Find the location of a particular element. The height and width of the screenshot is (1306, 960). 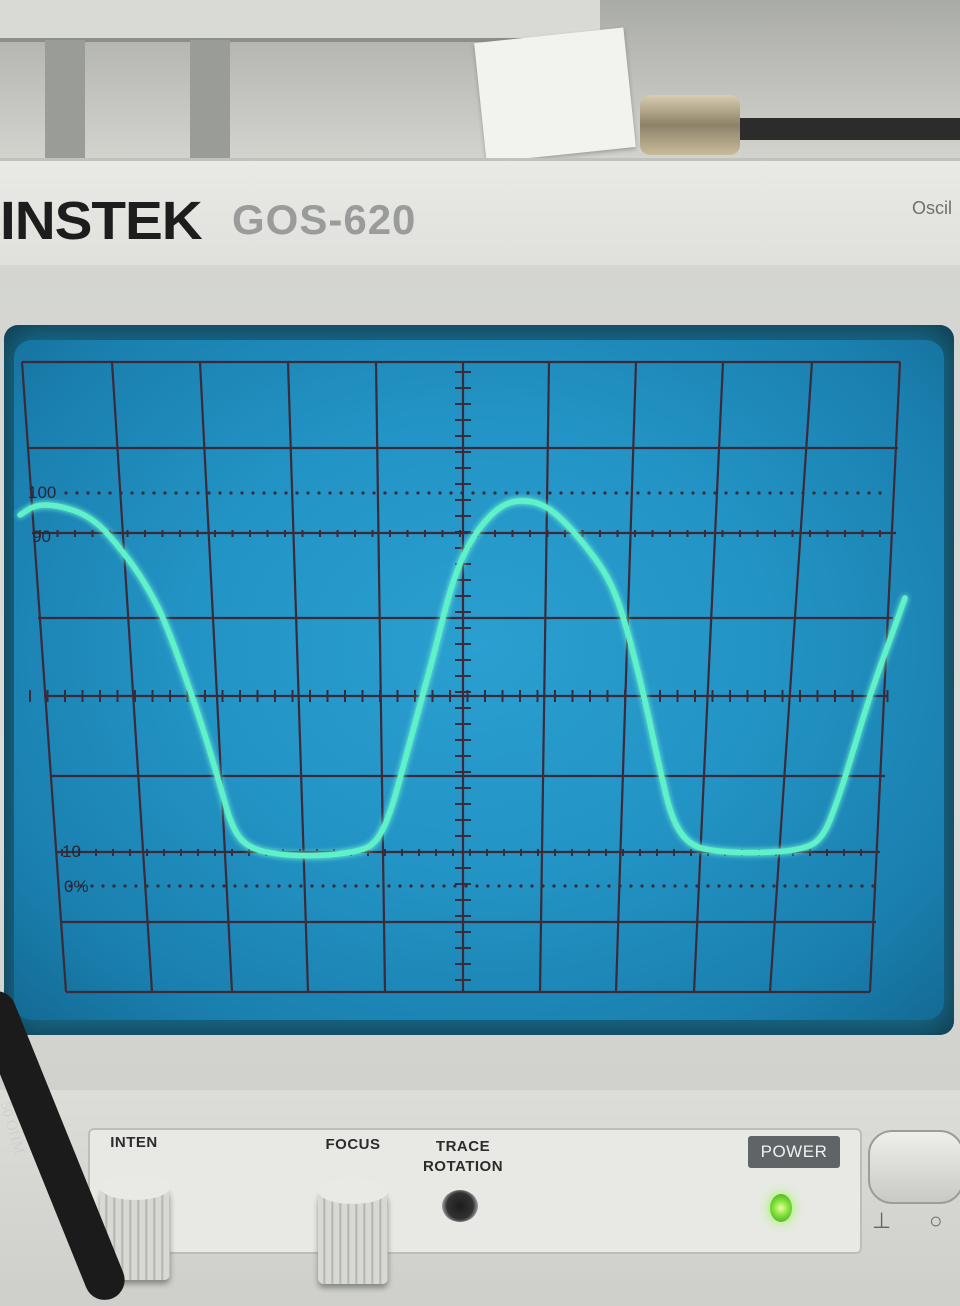

power-symbols: ⊥○ is located at coordinates (907, 1220).